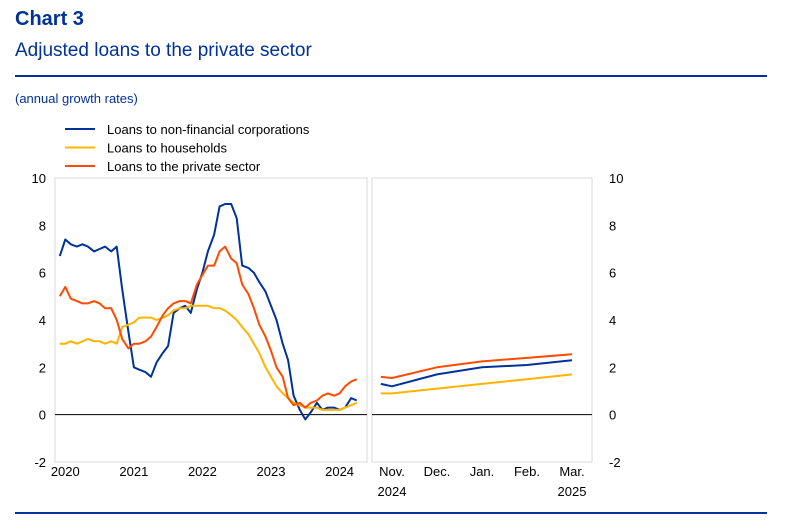 Image resolution: width=798 pixels, height=529 pixels. I want to click on x-tick-label-year: 2022, so click(202, 471).